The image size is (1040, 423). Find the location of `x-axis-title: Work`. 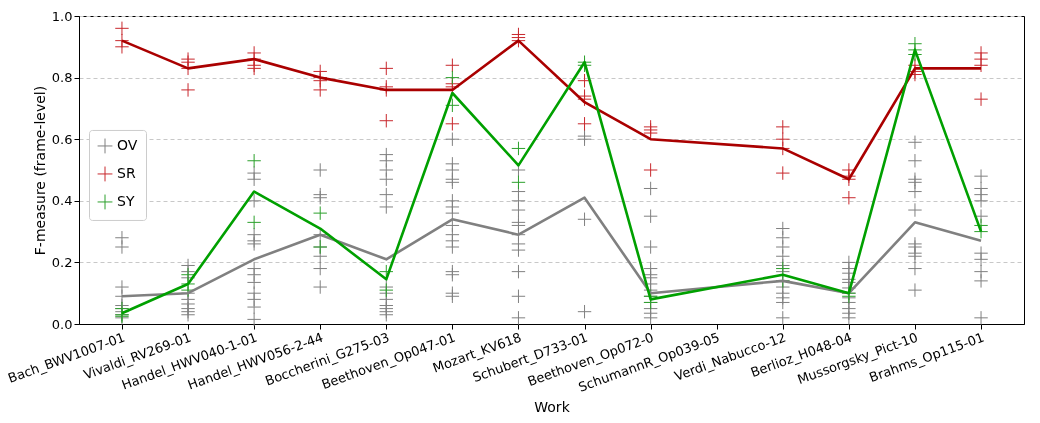

x-axis-title: Work is located at coordinates (552, 406).